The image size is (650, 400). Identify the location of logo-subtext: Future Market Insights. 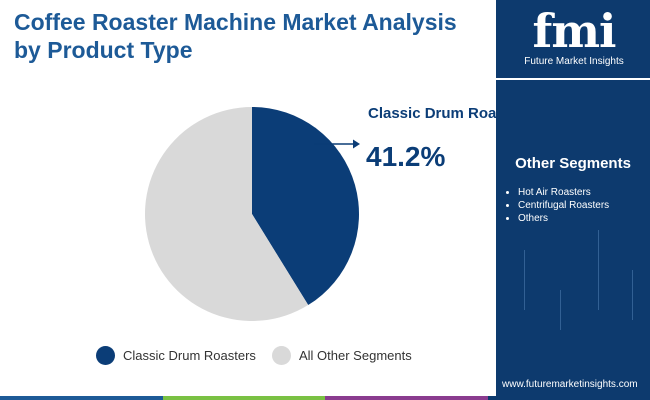
(574, 61).